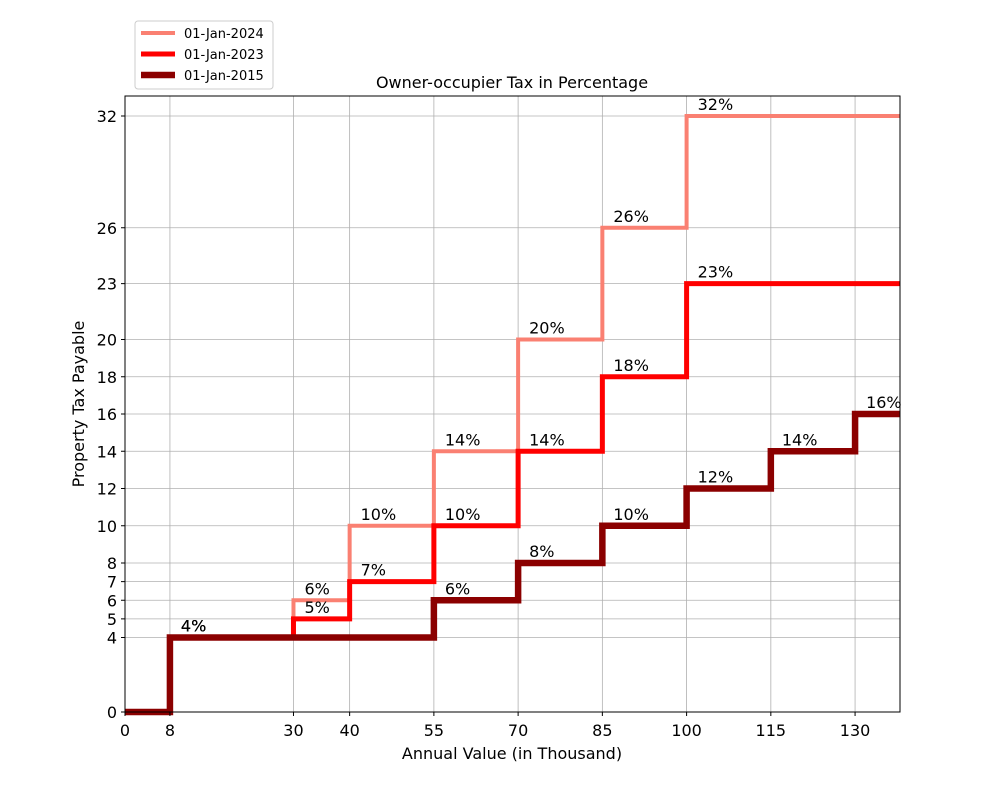 Image resolution: width=1000 pixels, height=800 pixels. Describe the element at coordinates (716, 104) in the screenshot. I see `data-label: 32%` at that location.